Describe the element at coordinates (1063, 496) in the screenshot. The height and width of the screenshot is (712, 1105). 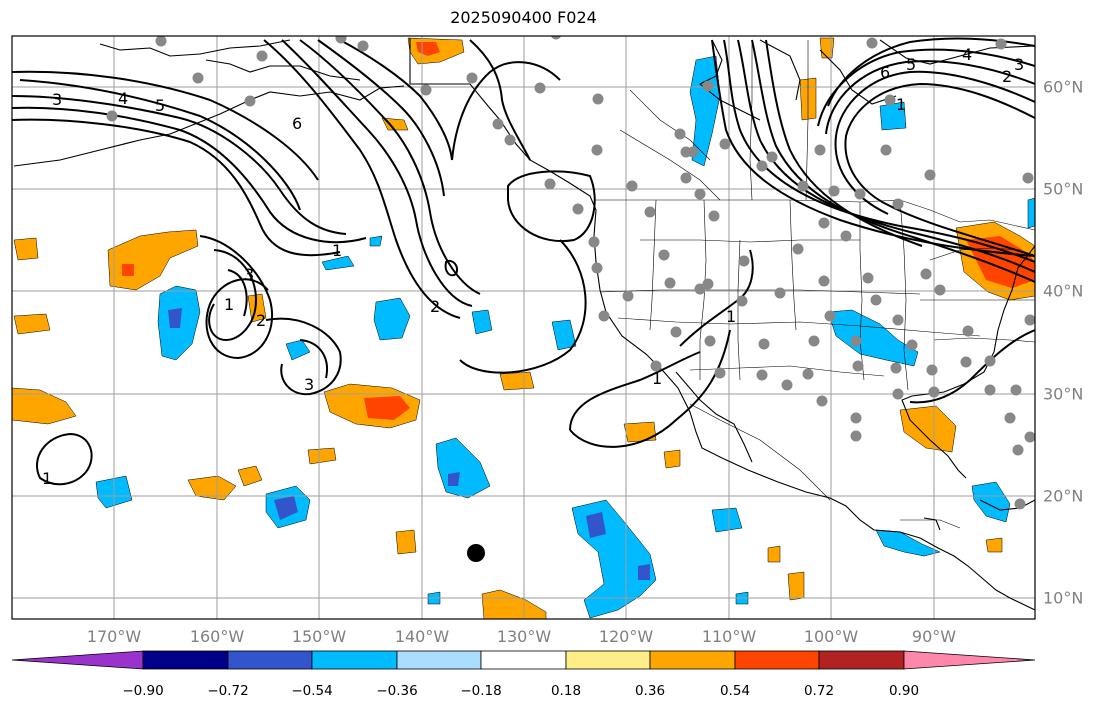
I see `lat-label: 20°N` at that location.